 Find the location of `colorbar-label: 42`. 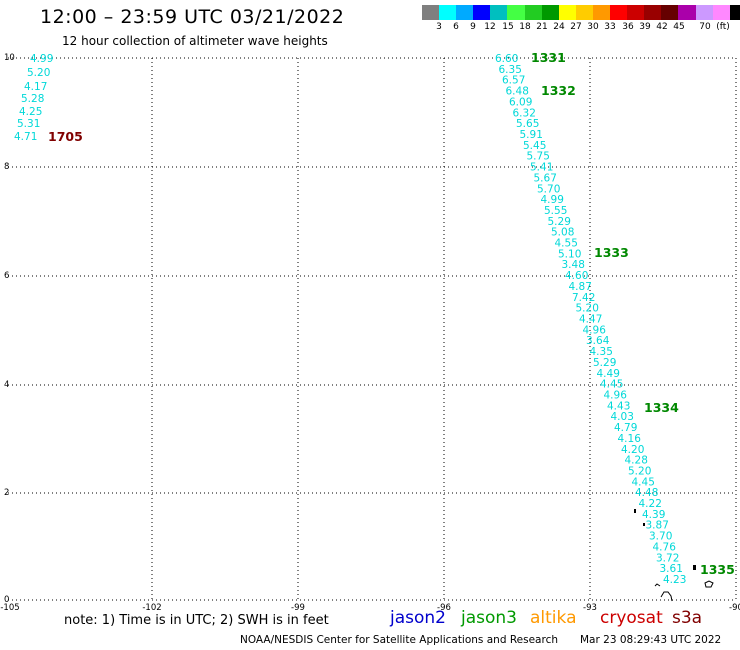

colorbar-label: 42 is located at coordinates (662, 27).